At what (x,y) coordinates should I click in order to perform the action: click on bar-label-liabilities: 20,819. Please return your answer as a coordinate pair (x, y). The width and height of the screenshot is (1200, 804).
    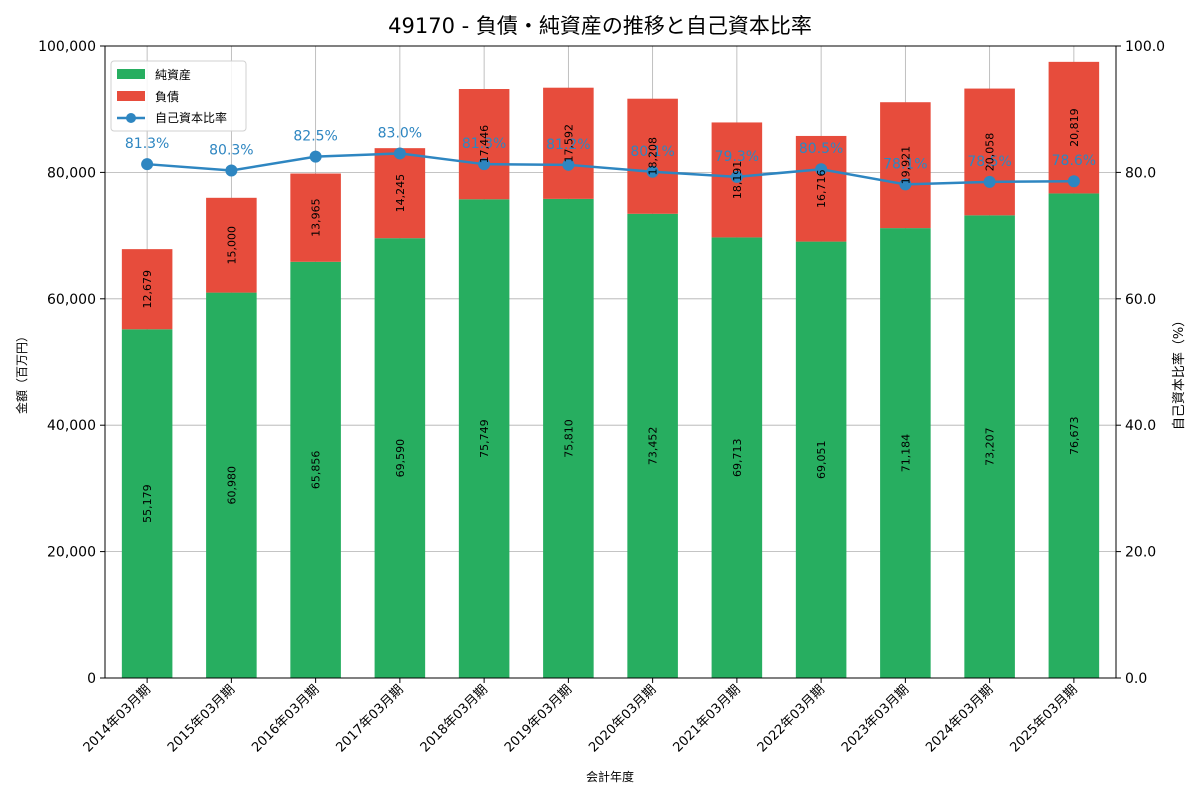
    Looking at the image, I should click on (1074, 127).